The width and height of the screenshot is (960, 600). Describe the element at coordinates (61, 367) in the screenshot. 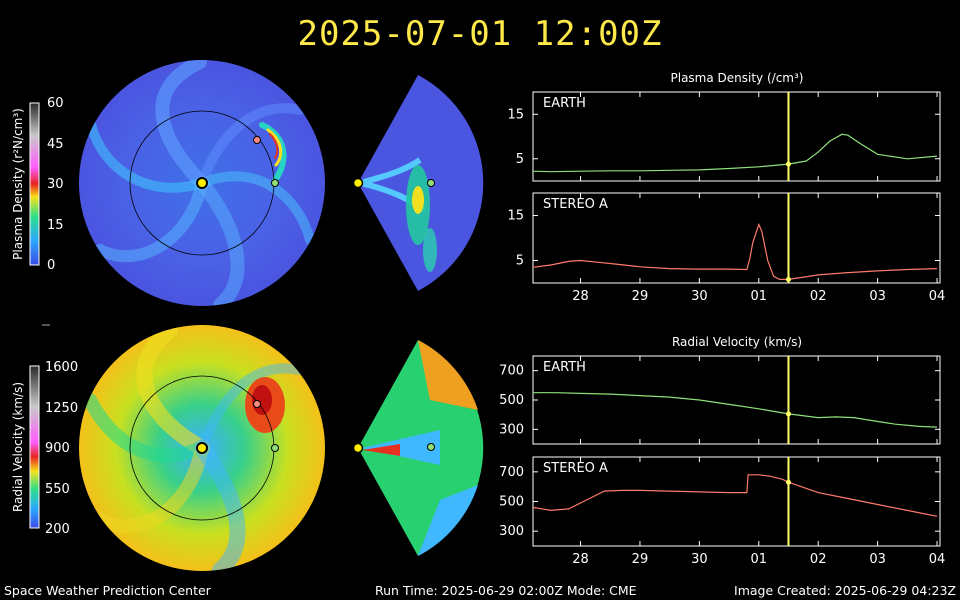

I see `velocity-tick-1600: 1600` at that location.